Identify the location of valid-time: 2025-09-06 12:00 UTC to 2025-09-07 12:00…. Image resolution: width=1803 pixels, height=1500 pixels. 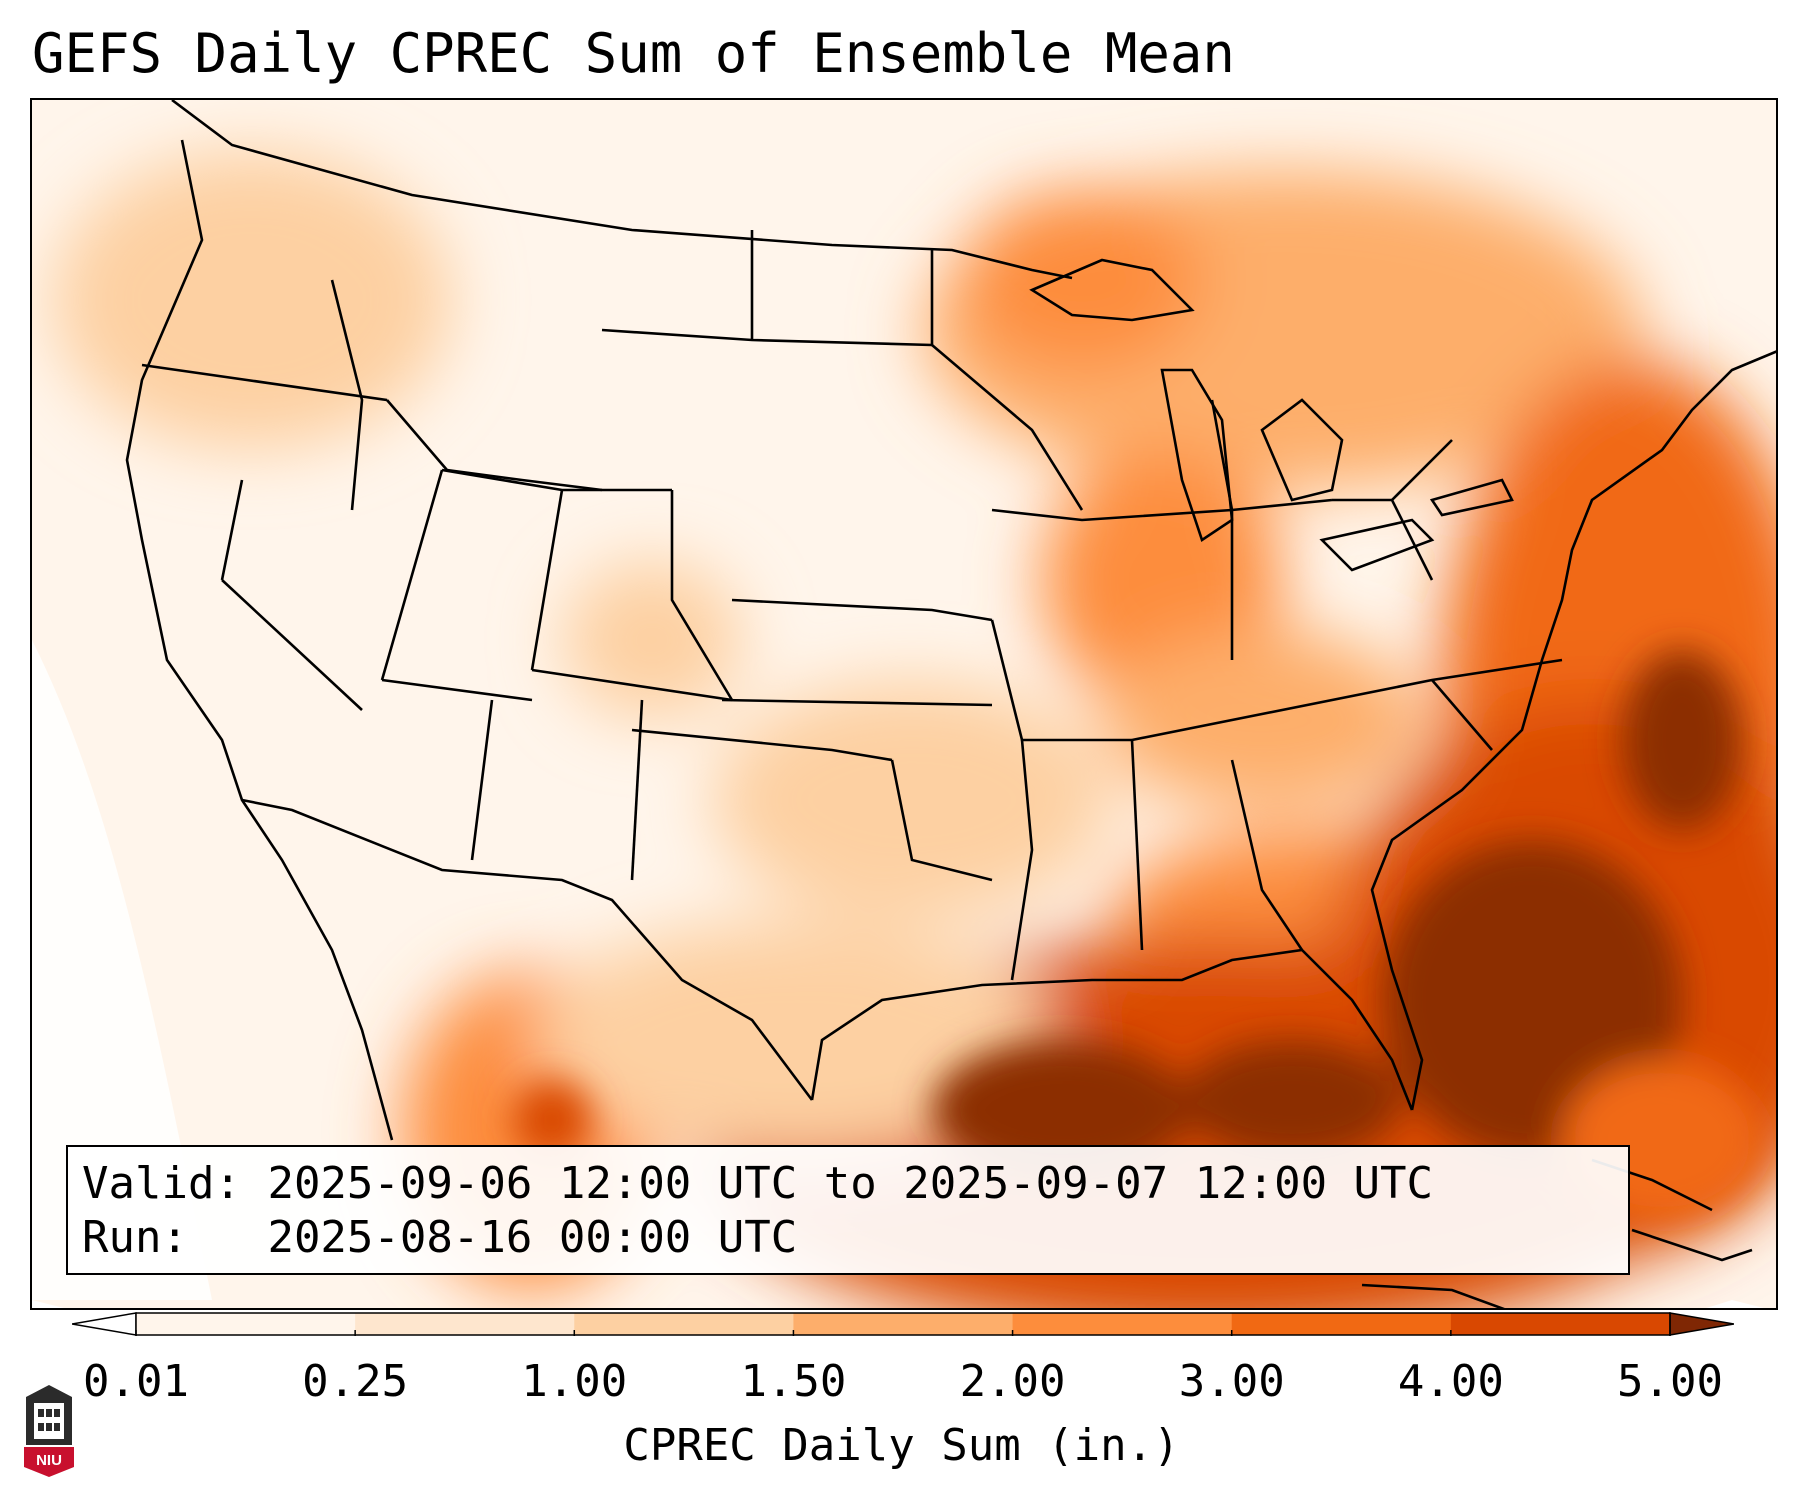
(850, 1183).